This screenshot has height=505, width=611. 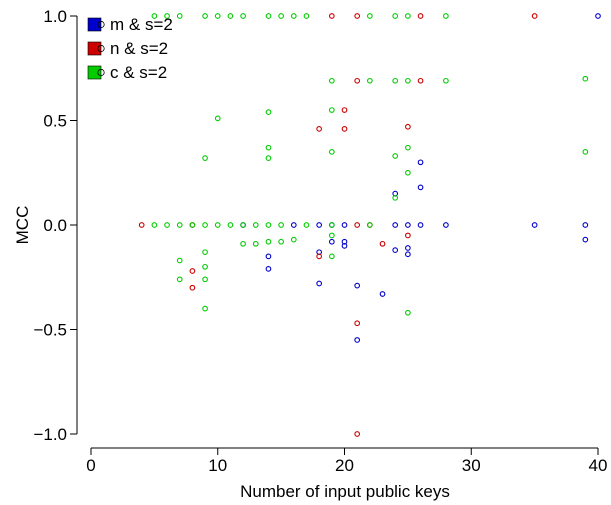 What do you see at coordinates (50, 330) in the screenshot?
I see `y-tick-label: −0.5` at bounding box center [50, 330].